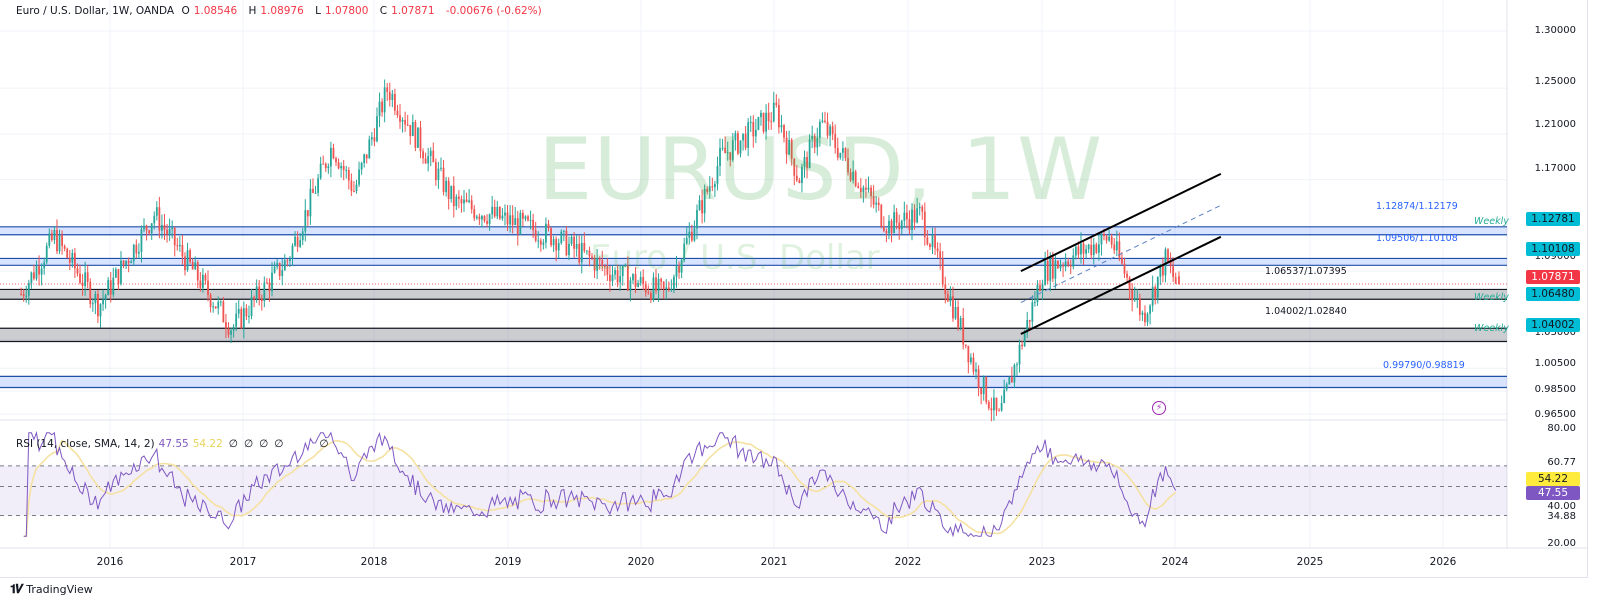 This screenshot has height=615, width=1600. Describe the element at coordinates (1417, 238) in the screenshot. I see `zone-label: 1.09506/1.10108` at that location.